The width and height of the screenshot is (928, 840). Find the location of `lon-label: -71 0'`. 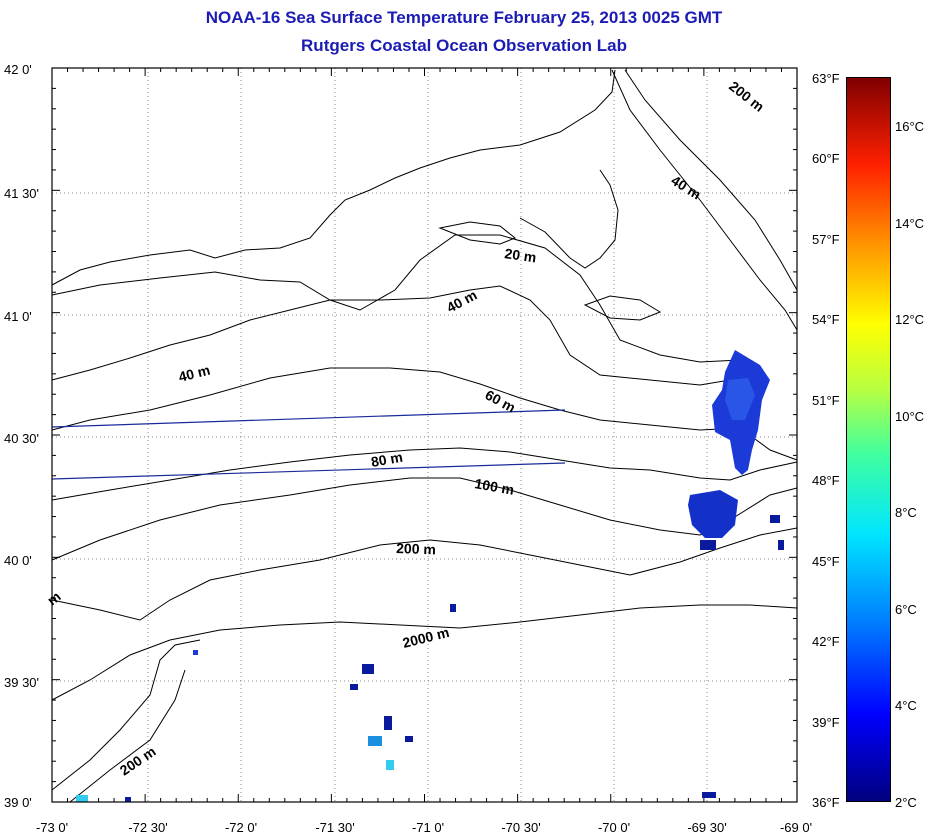

lon-label: -71 0' is located at coordinates (428, 827).